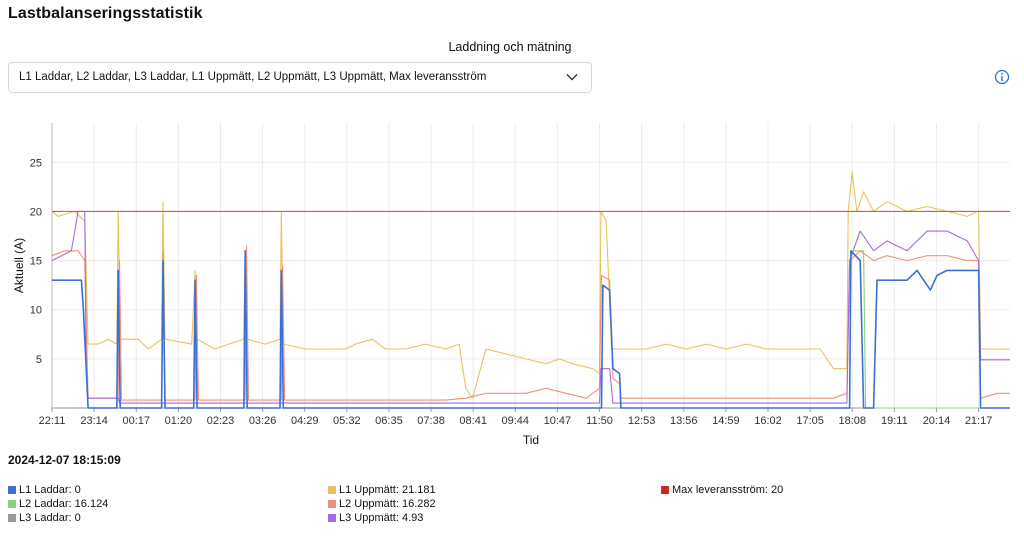 The width and height of the screenshot is (1024, 540). What do you see at coordinates (642, 421) in the screenshot?
I see `x-tick-label: 12:53` at bounding box center [642, 421].